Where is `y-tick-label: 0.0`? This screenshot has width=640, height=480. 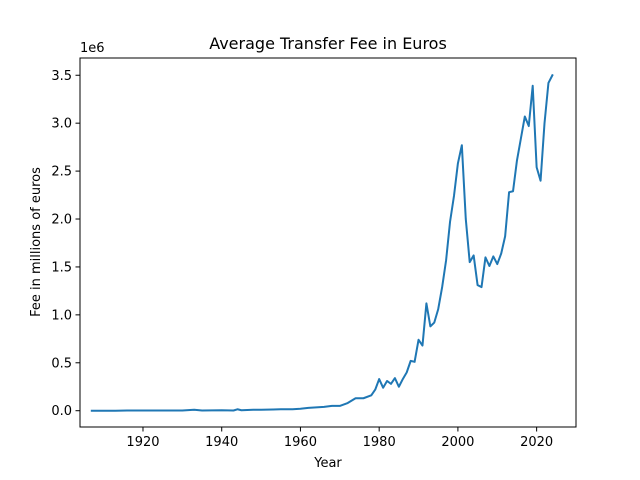
y-tick-label: 0.0 is located at coordinates (61, 411).